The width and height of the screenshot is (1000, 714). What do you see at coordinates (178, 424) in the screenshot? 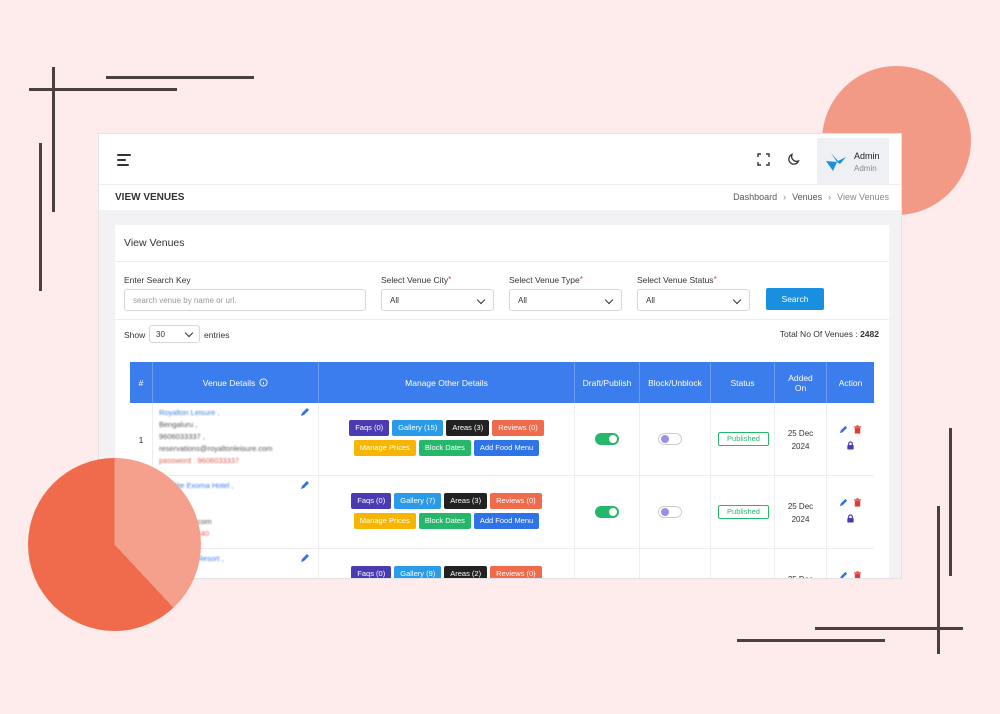
I see `venue-city: Bengaluru ,` at bounding box center [178, 424].